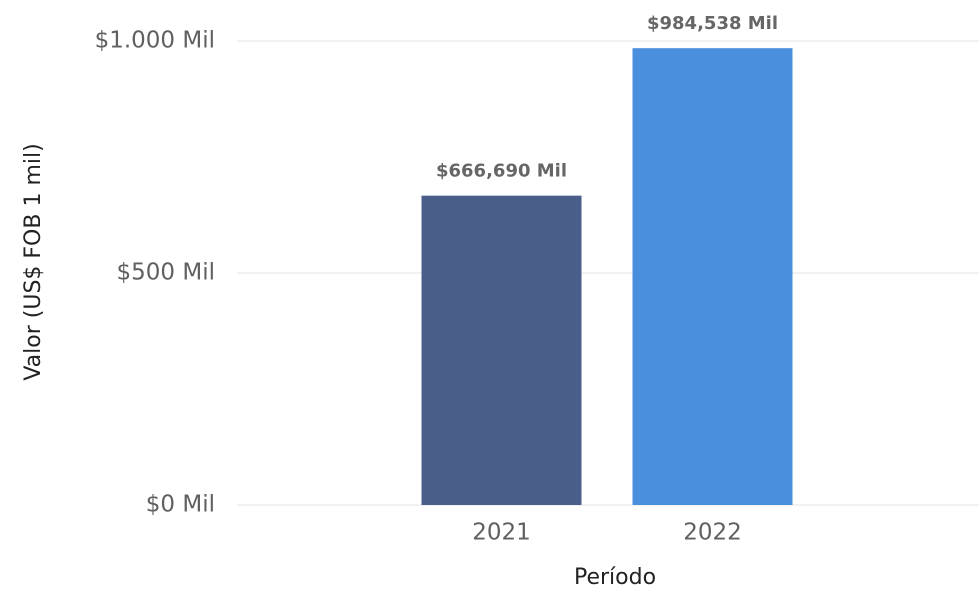  I want to click on x-tick-label: 2021, so click(501, 533).